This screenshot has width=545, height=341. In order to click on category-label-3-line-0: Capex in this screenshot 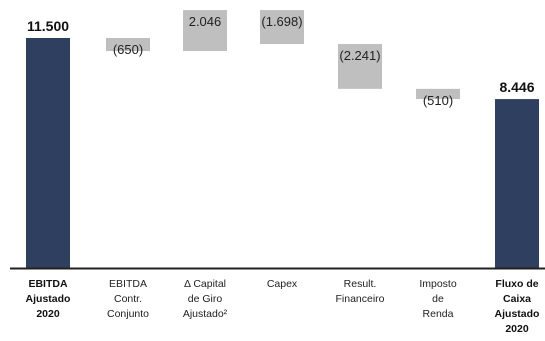, I will do `click(282, 284)`.